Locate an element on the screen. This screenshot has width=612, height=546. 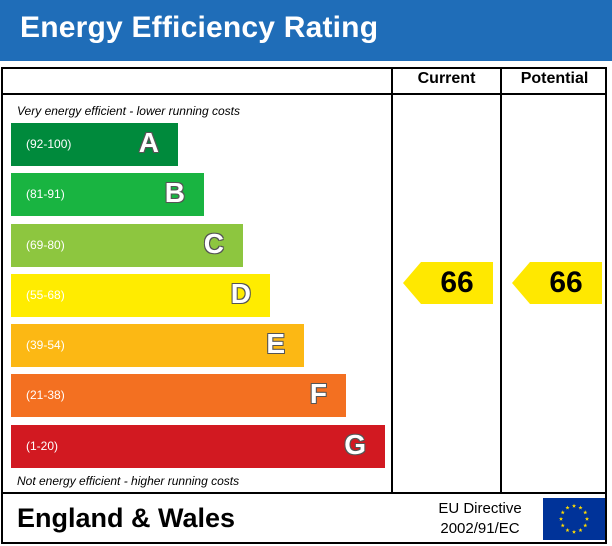
rating-band-f: (21-38) F is located at coordinates (178, 395).